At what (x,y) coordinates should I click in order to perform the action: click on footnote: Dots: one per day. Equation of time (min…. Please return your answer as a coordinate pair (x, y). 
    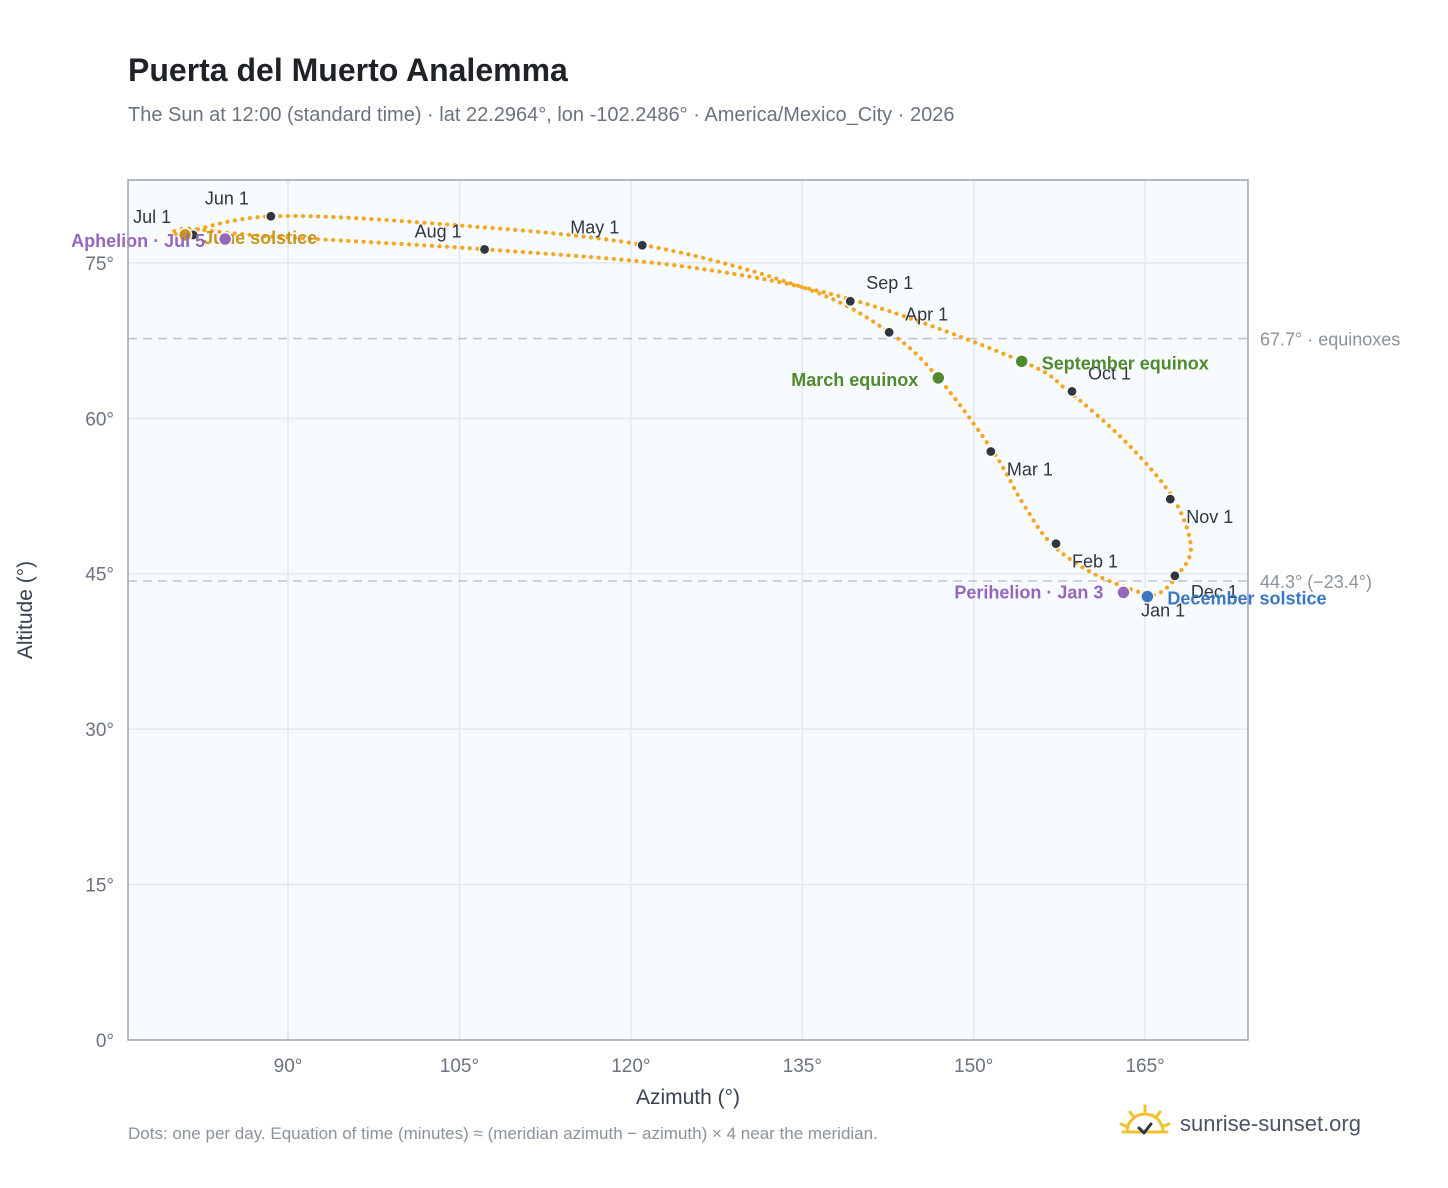
    Looking at the image, I should click on (503, 1133).